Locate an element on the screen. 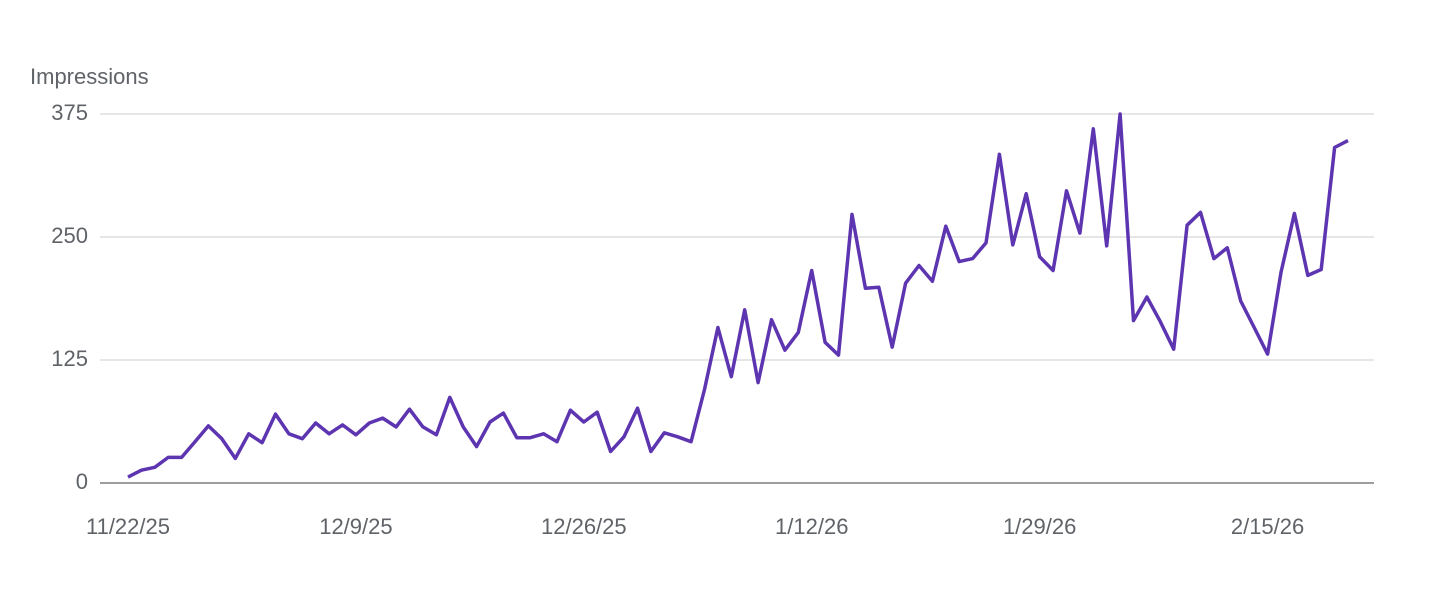  axis-title: Impressions is located at coordinates (89, 76).